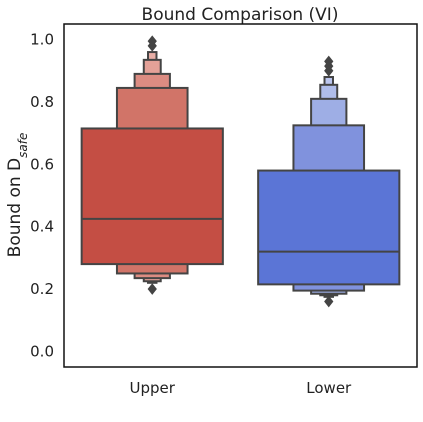  Describe the element at coordinates (42, 102) in the screenshot. I see `y-tick-label: 0.8` at that location.